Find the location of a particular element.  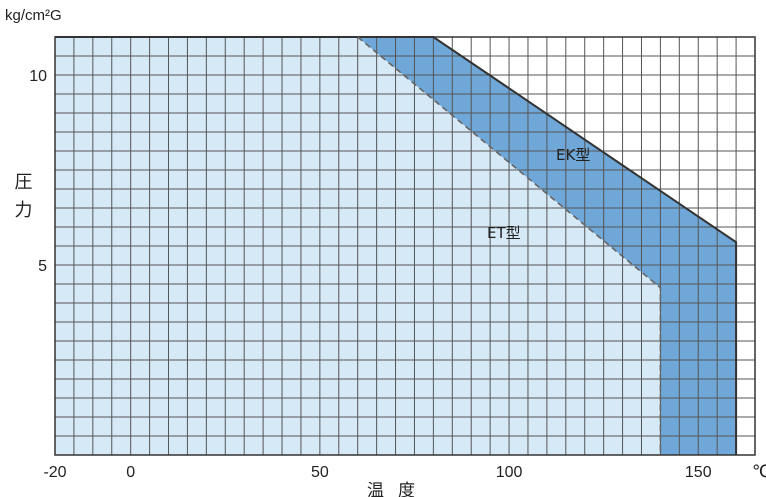

x-axis-title: 温度 is located at coordinates (398, 489).